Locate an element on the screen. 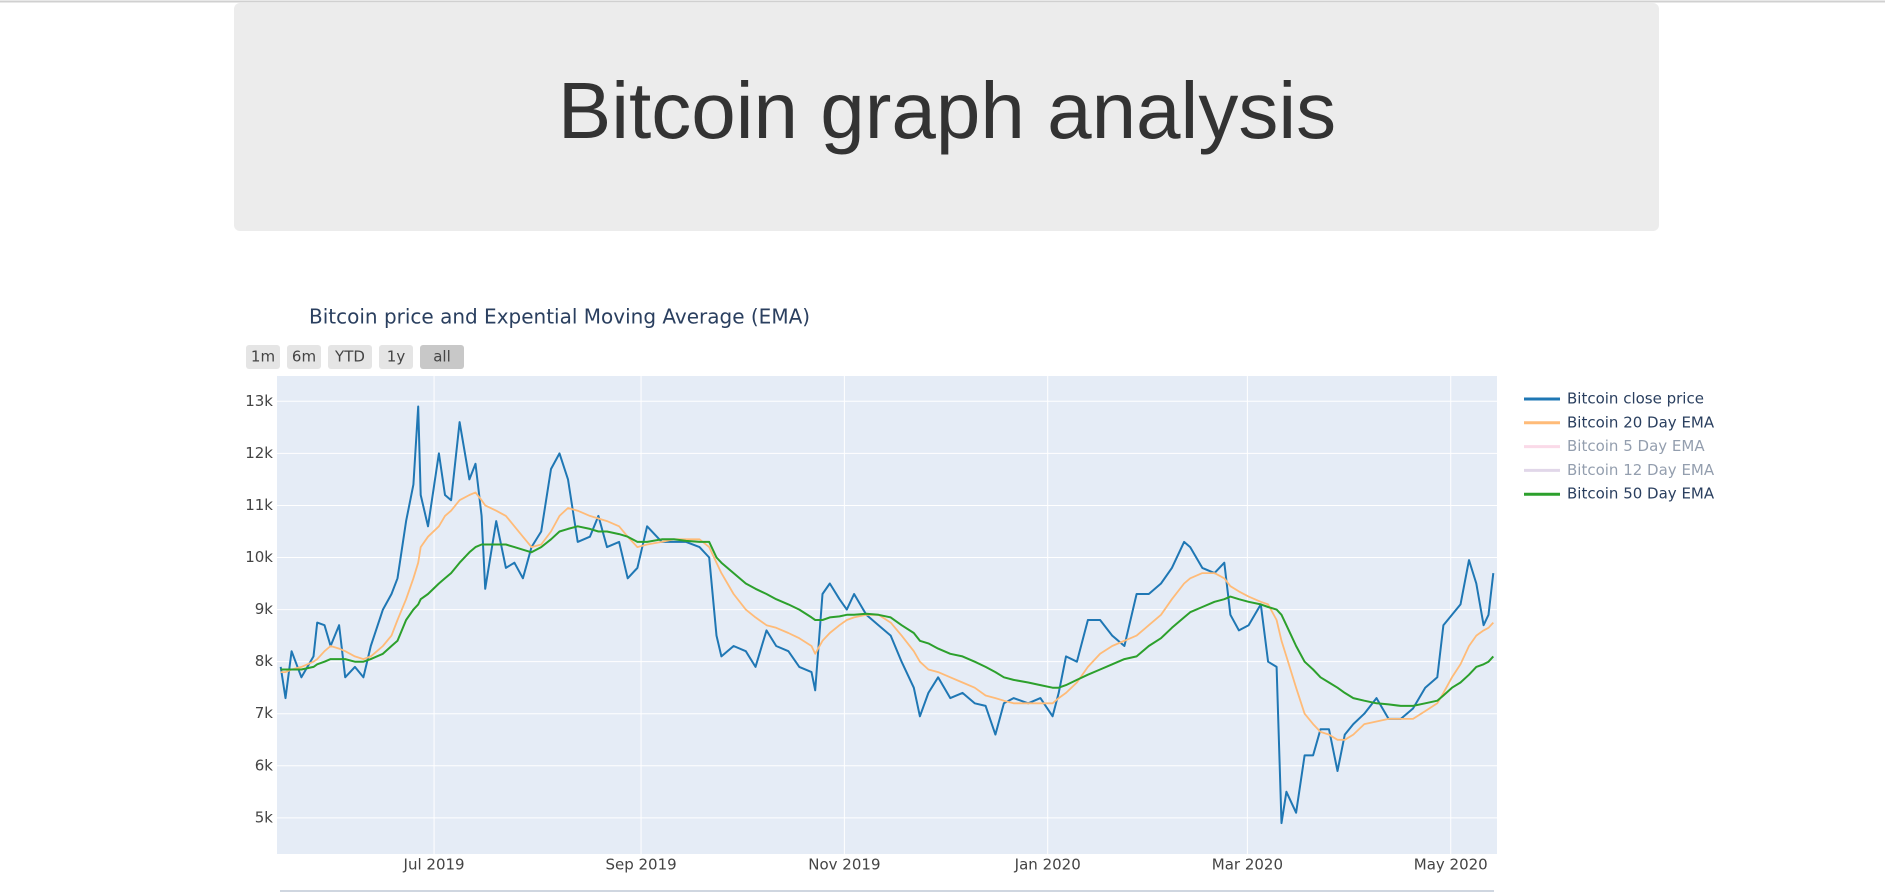  x-tick-label: Sep 2019 is located at coordinates (640, 865).